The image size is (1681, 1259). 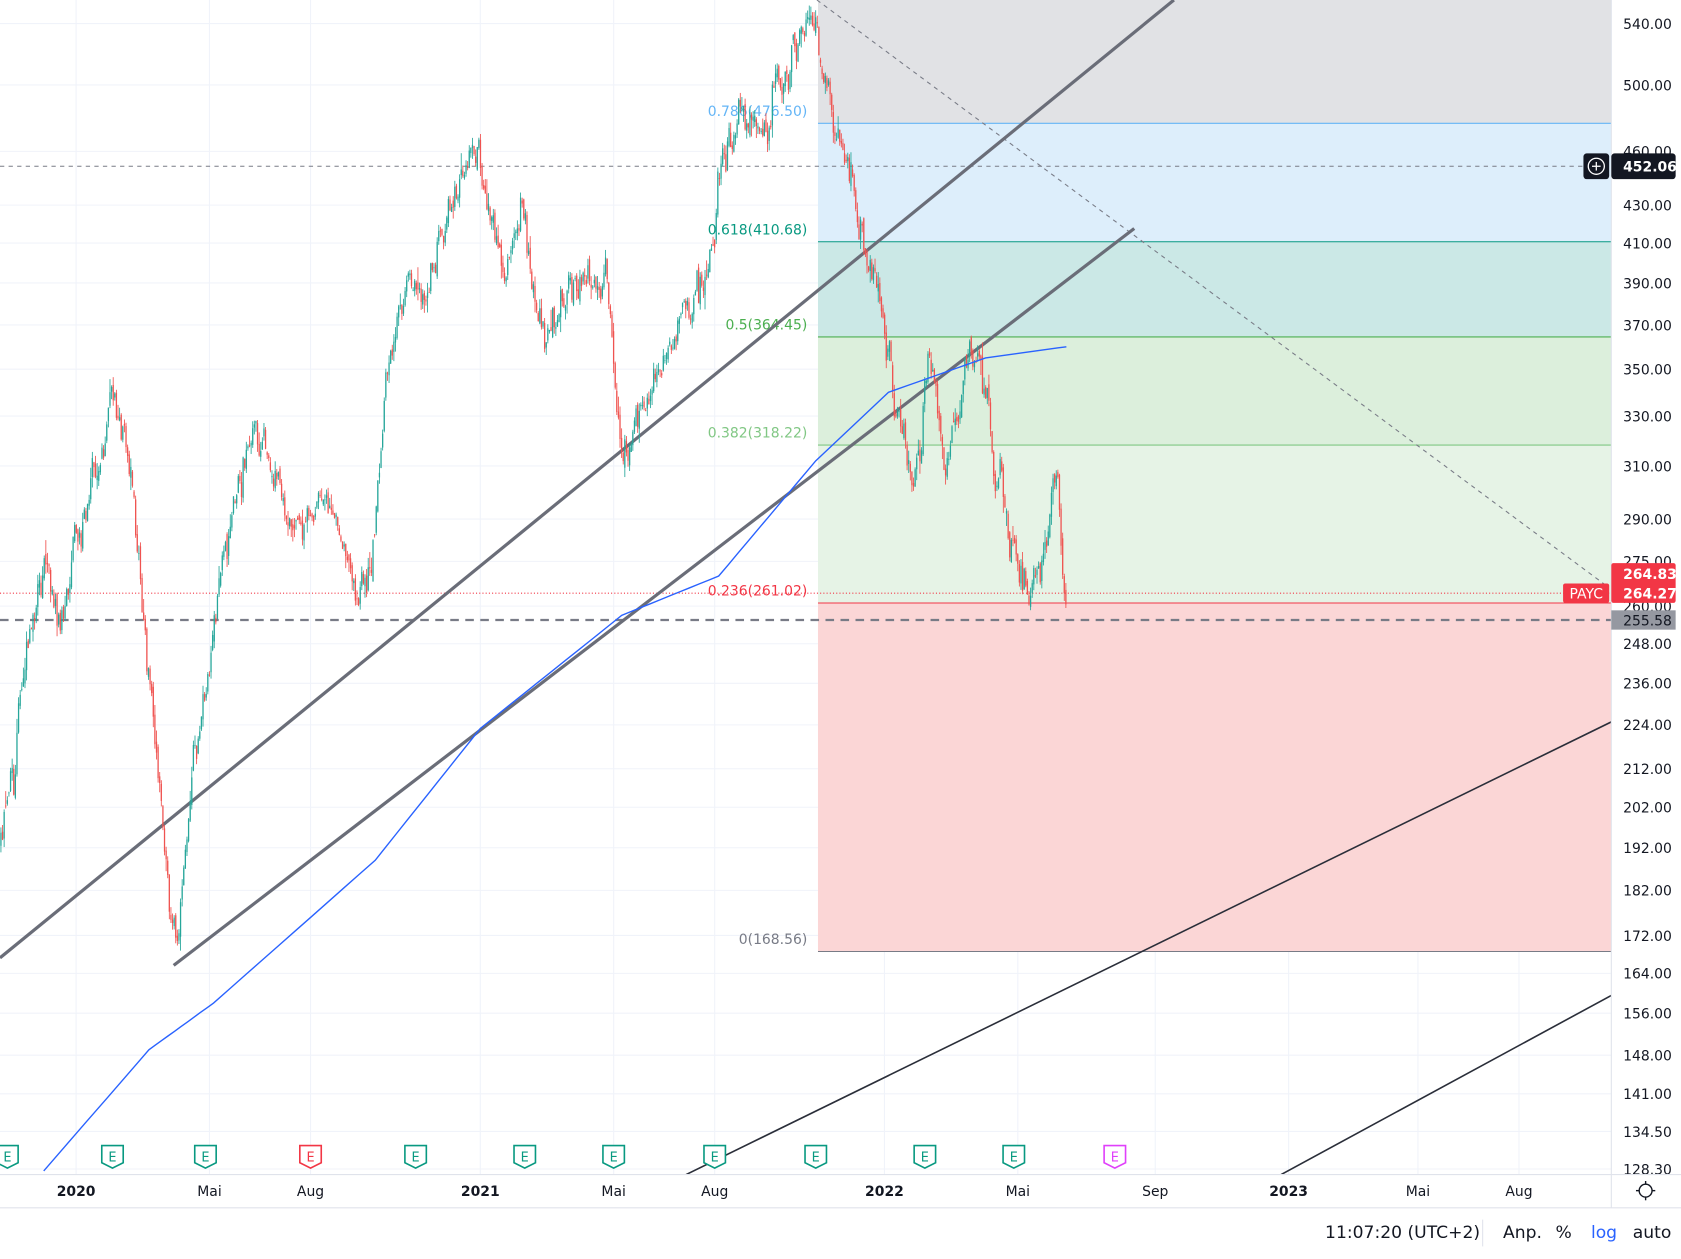 I want to click on percent-toggle: %, so click(x=1564, y=1233).